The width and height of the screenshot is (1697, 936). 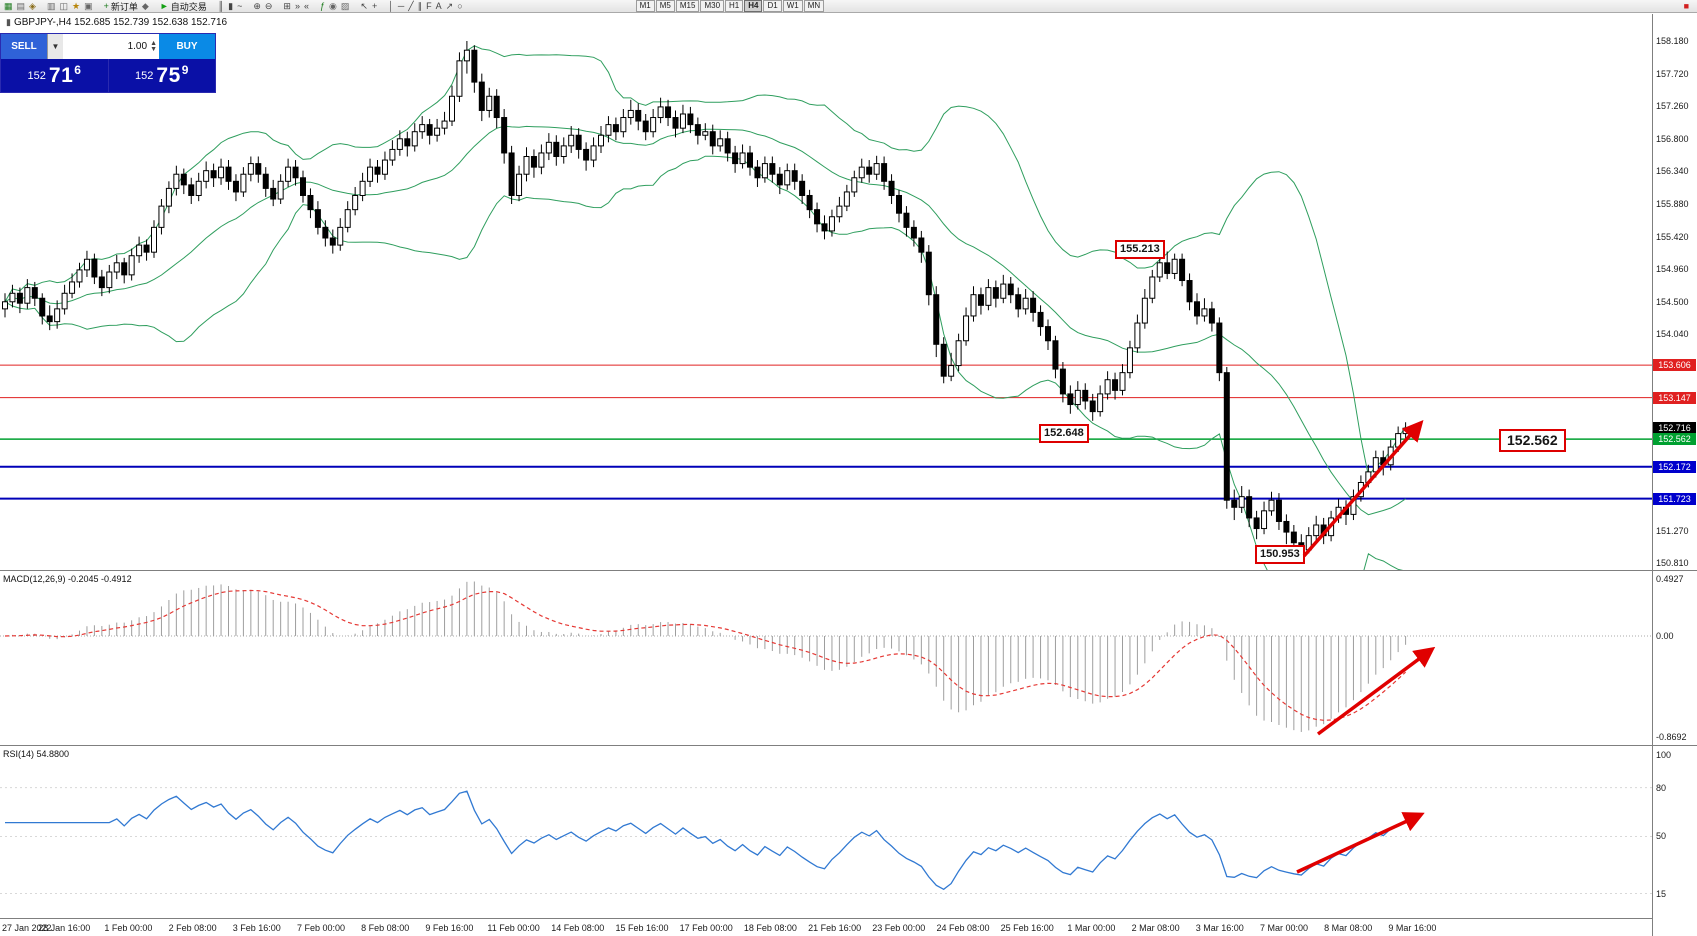 What do you see at coordinates (76, 6) in the screenshot?
I see `navigator-button: ★` at bounding box center [76, 6].